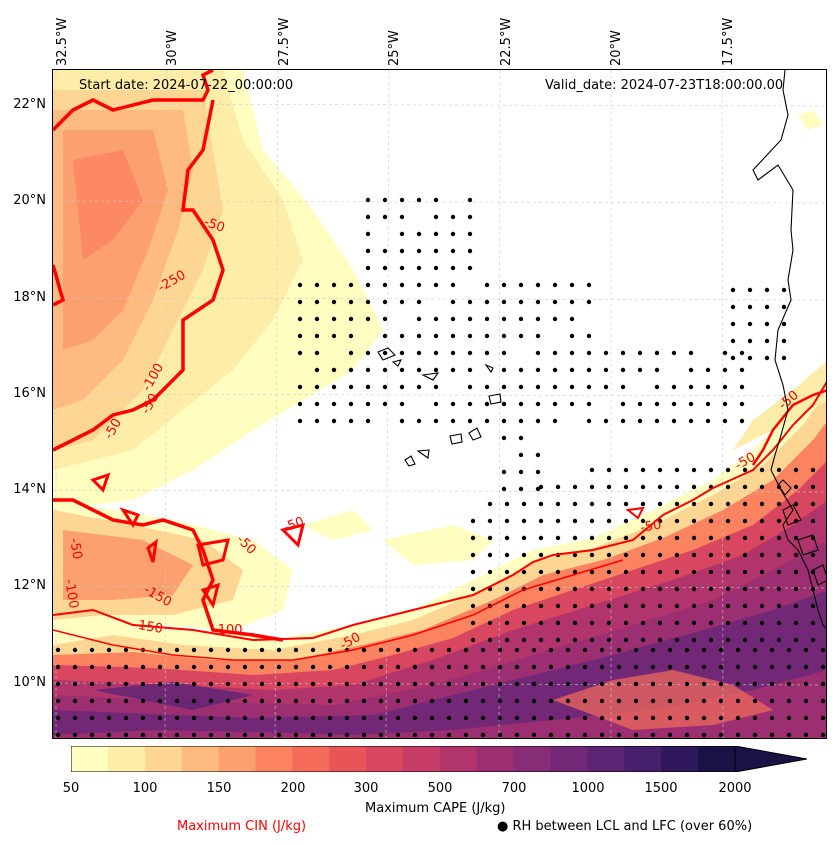  I want to click on colorbar-tick-500: 500, so click(440, 788).